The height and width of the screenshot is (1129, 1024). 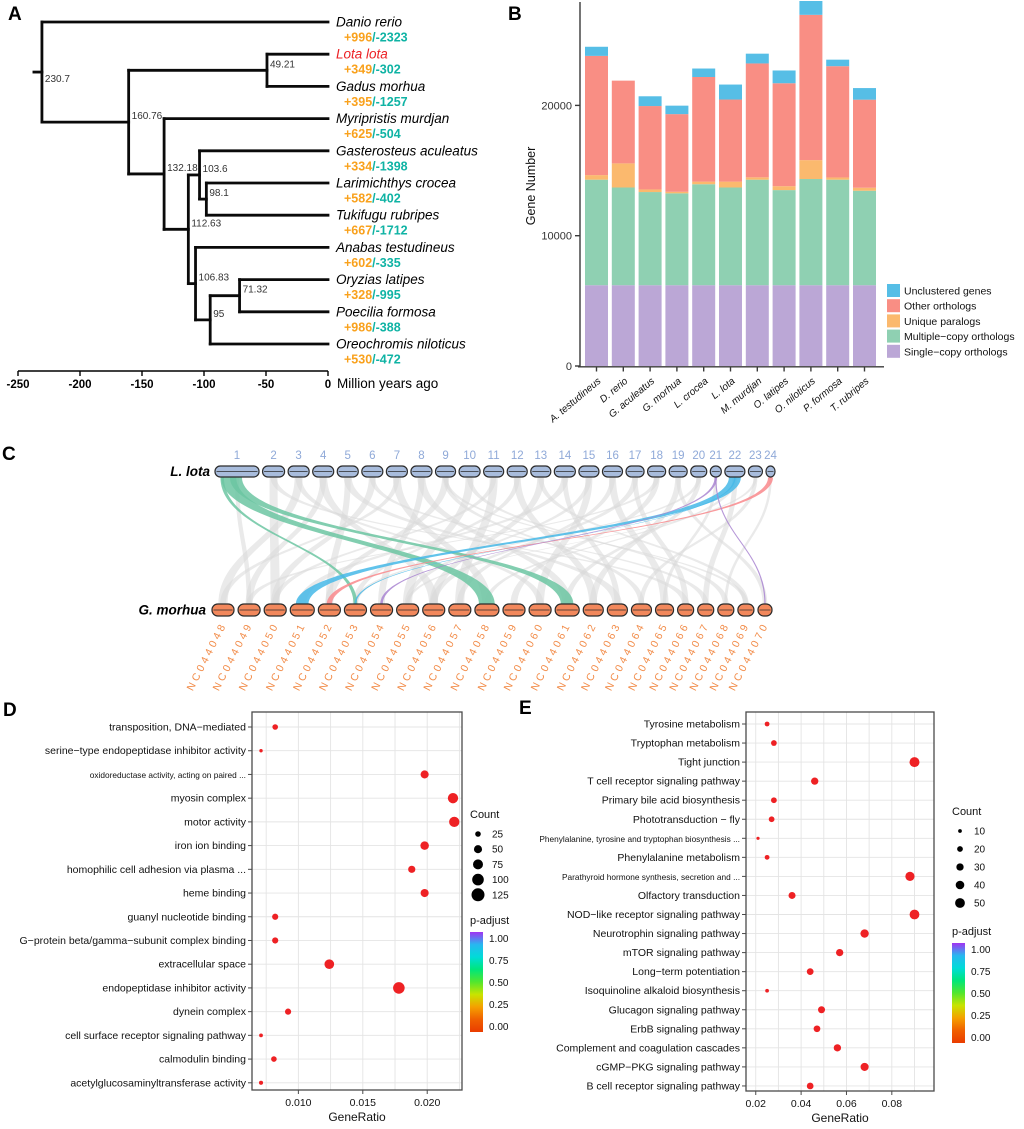 I want to click on count-legend-value: 20, so click(x=980, y=850).